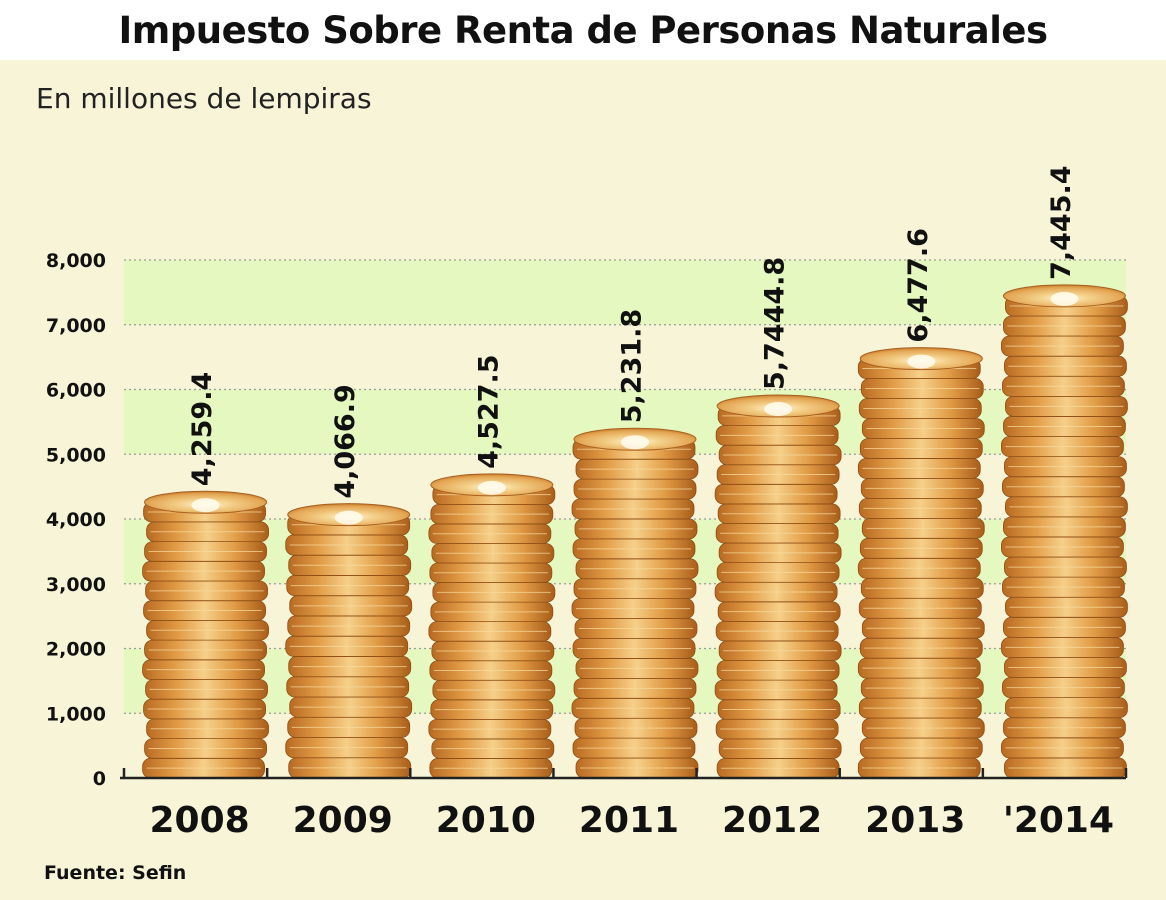 Image resolution: width=1166 pixels, height=900 pixels. I want to click on value-label: 4,066.9, so click(345, 441).